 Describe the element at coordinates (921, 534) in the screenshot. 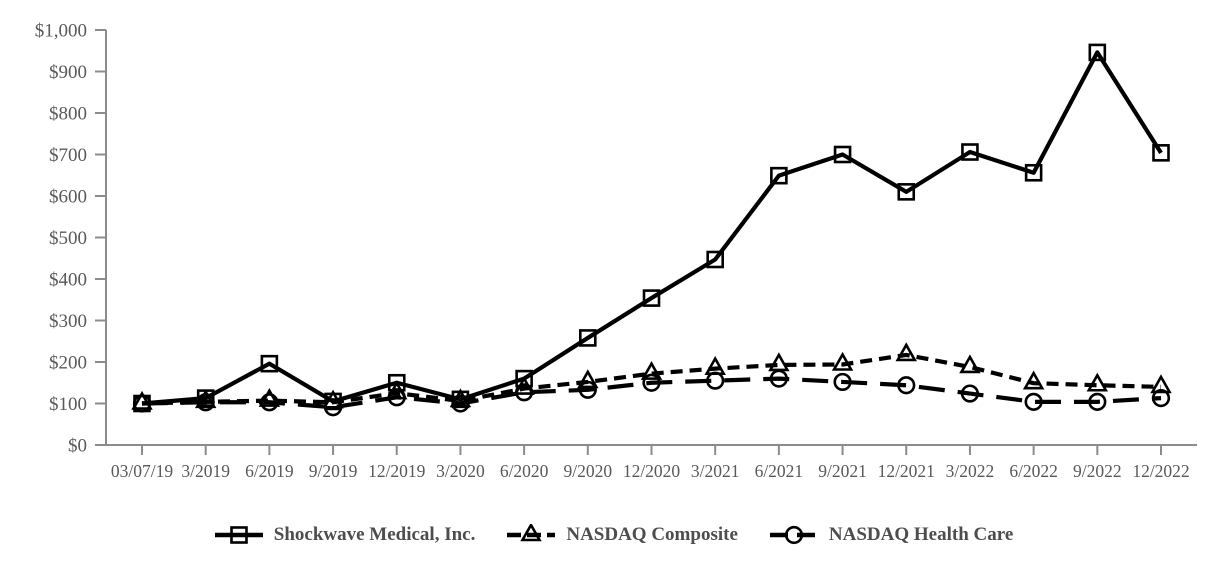

I see `legend-label: NASDAQ Health Care` at that location.